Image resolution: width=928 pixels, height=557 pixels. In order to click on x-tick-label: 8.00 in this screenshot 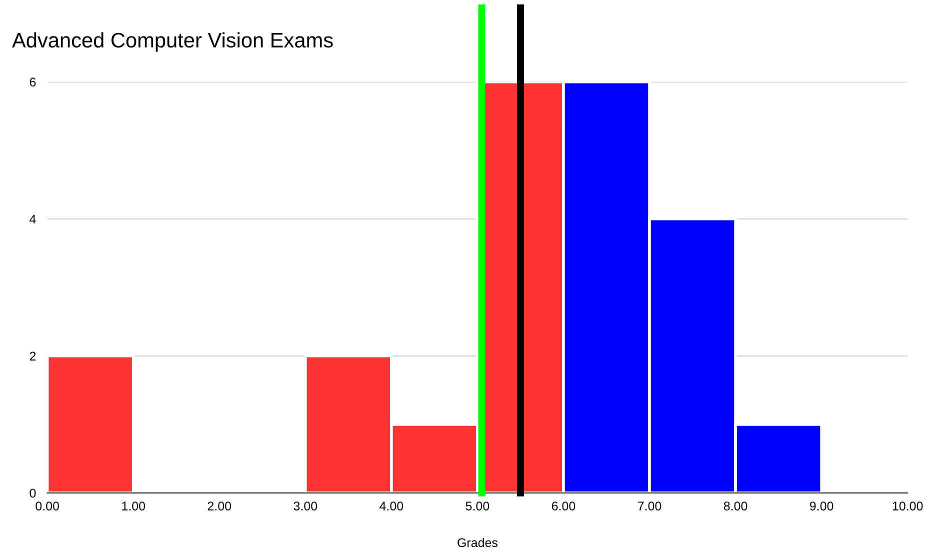, I will do `click(736, 506)`.